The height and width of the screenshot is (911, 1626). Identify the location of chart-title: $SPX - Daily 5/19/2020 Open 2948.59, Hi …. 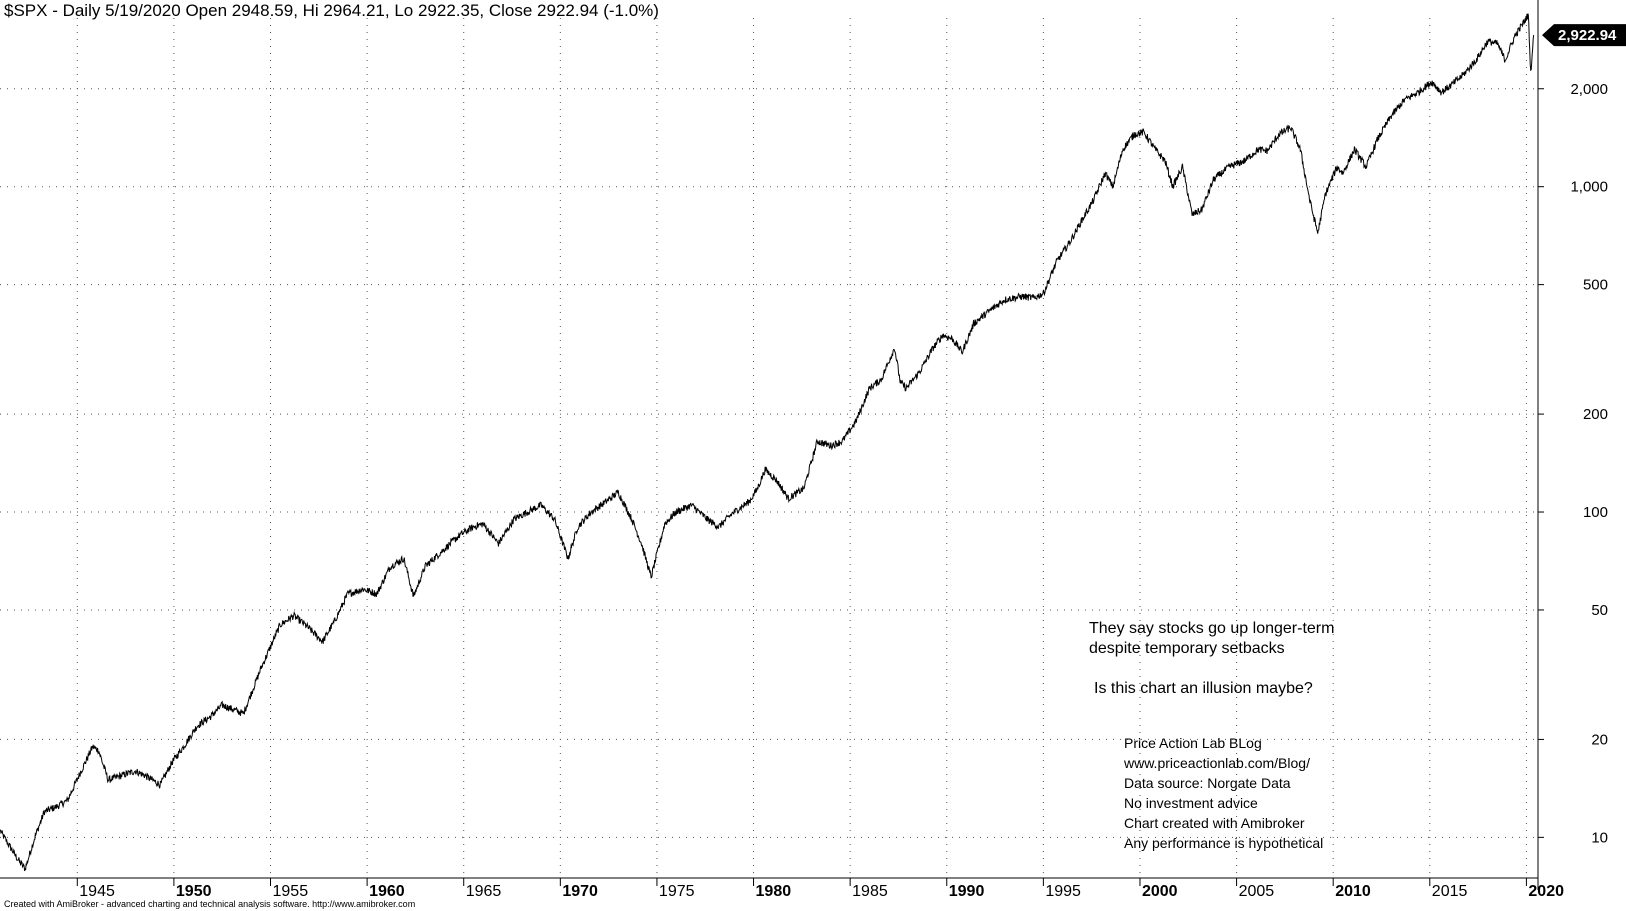
(331, 10).